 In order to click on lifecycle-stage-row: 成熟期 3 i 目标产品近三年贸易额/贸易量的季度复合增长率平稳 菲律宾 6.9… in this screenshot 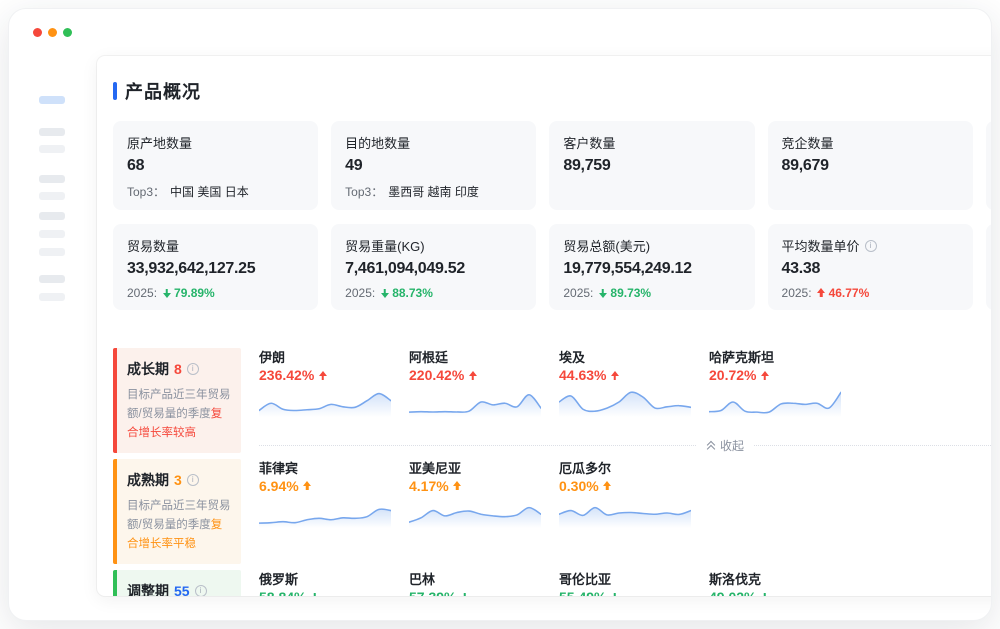, I will do `click(552, 511)`.